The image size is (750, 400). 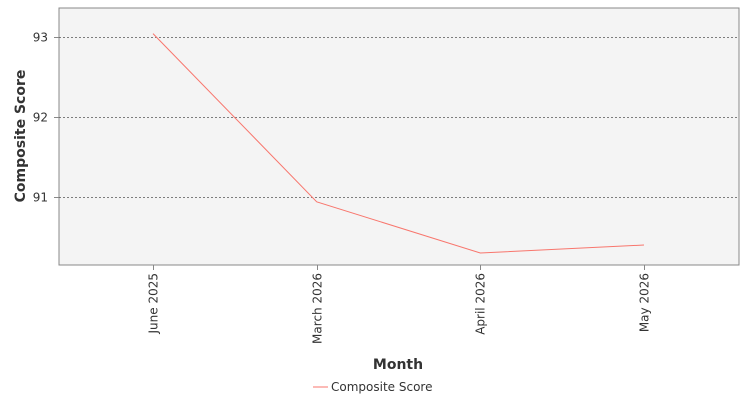 I want to click on x-tick-label: March 2026, so click(x=318, y=308).